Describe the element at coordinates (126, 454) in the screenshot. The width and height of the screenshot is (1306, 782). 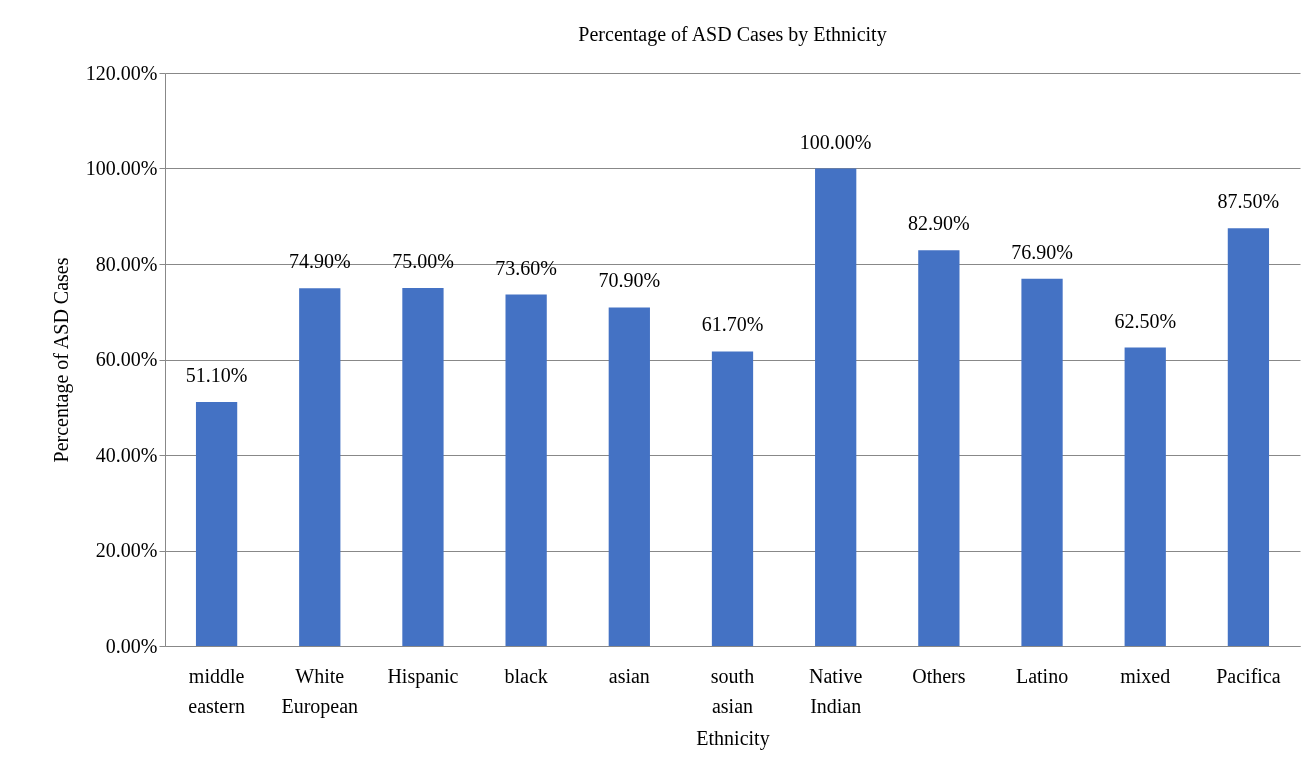
I see `y-tick-label: 40.00%` at that location.